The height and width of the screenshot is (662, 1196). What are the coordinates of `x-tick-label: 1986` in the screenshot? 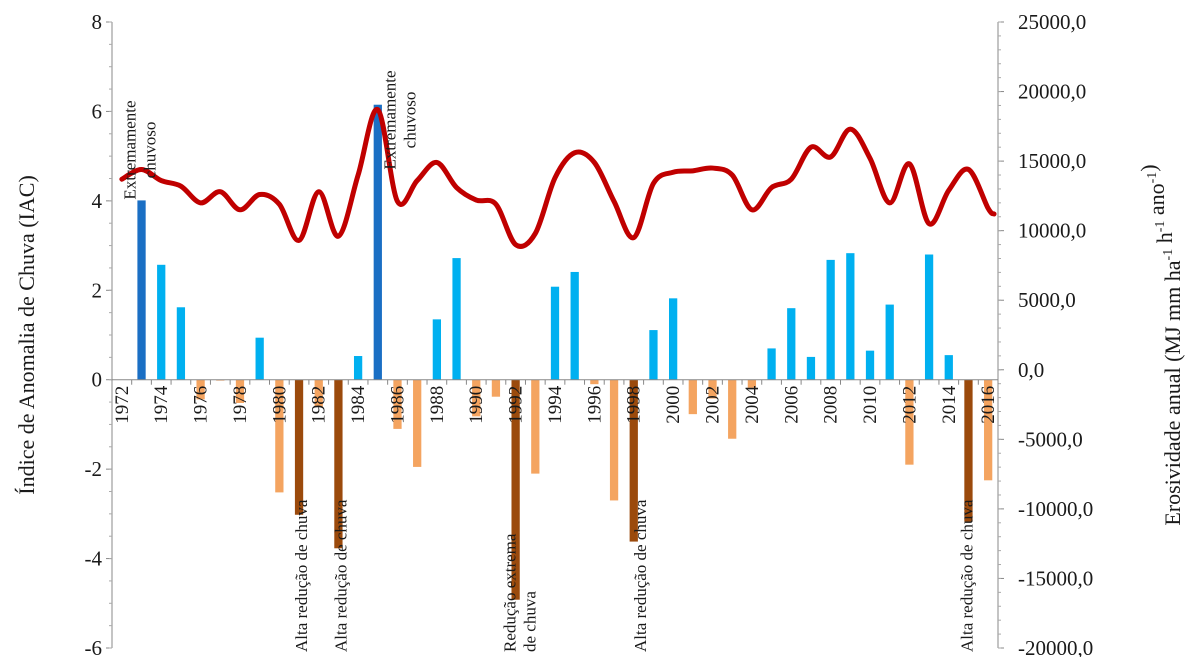 It's located at (397, 405).